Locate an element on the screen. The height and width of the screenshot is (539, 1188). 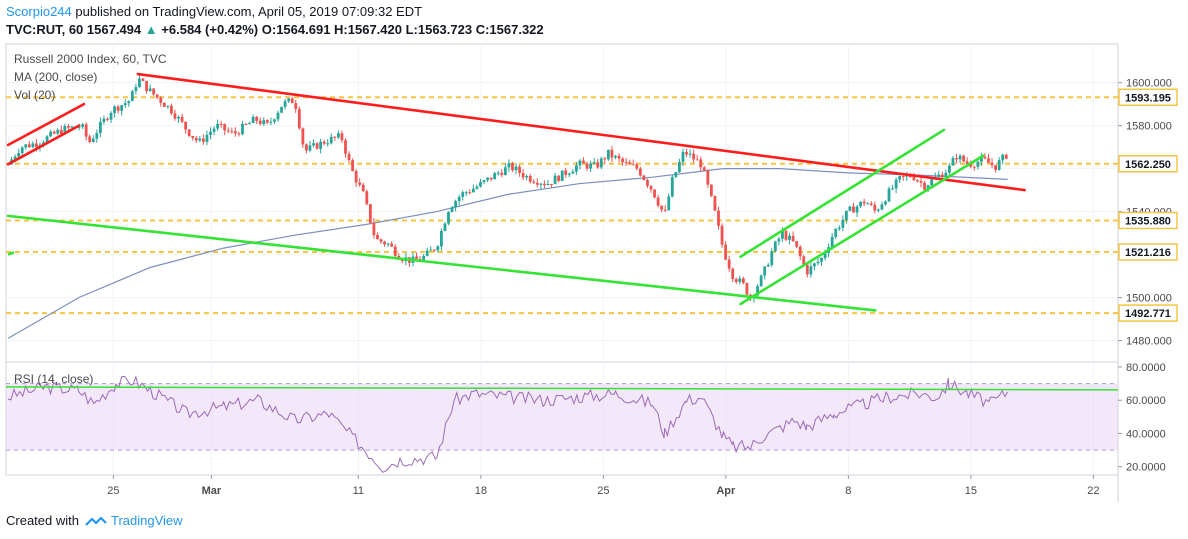
price-level-label: 1521.216 is located at coordinates (1148, 253).